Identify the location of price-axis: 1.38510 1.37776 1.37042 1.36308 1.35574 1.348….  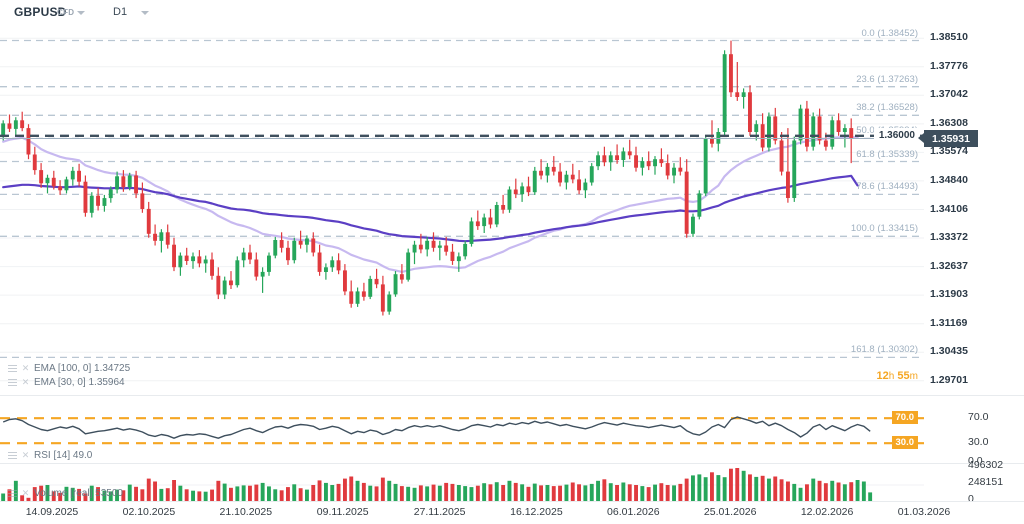
(971, 209).